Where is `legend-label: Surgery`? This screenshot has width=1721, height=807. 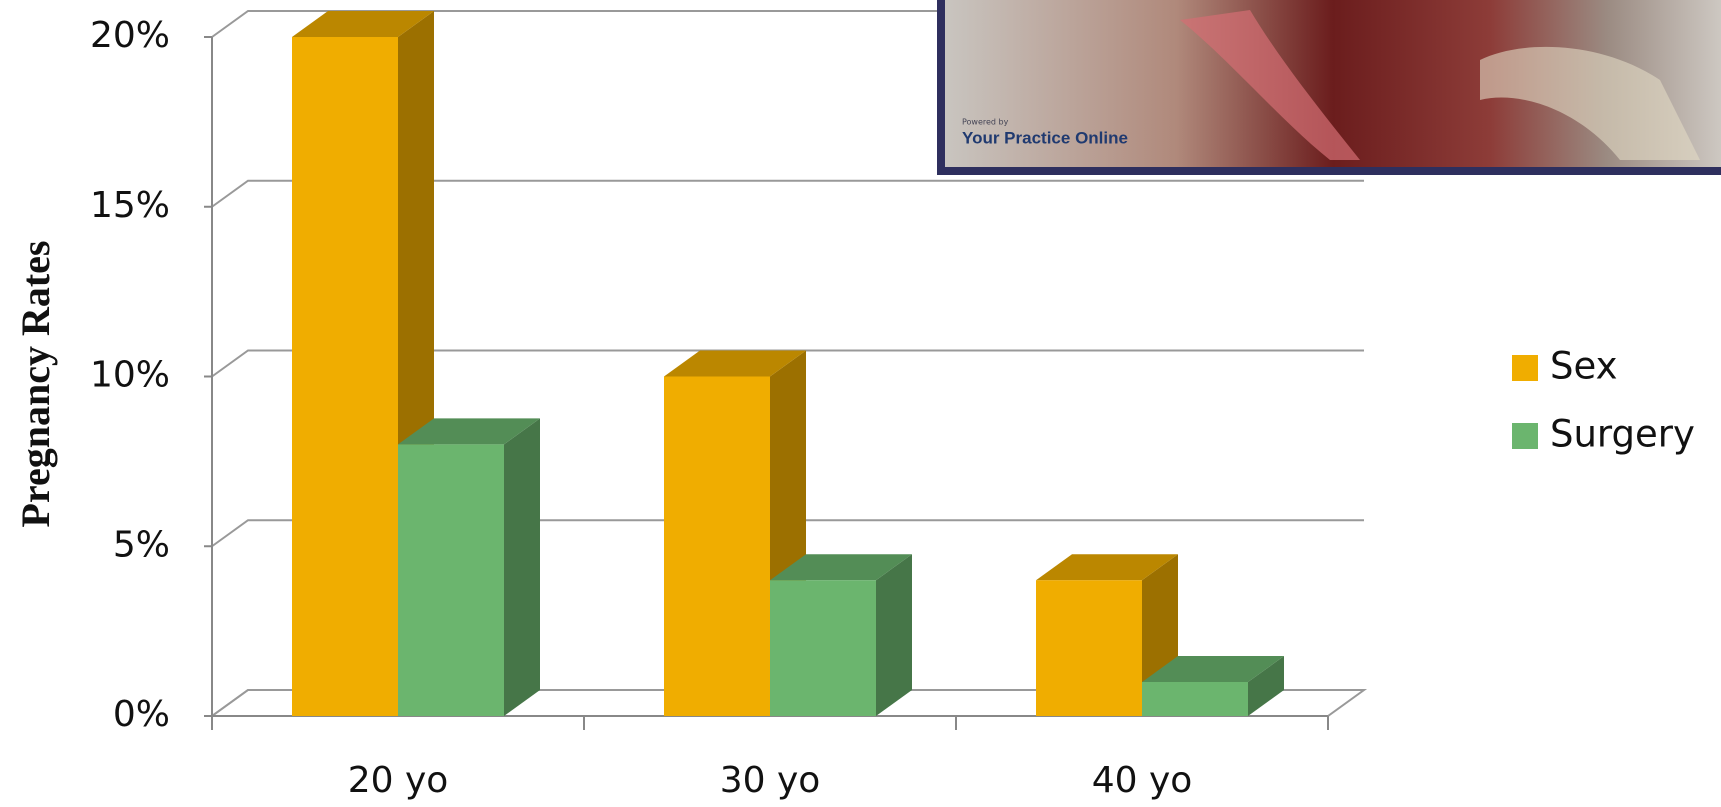
legend-label: Surgery is located at coordinates (1622, 434).